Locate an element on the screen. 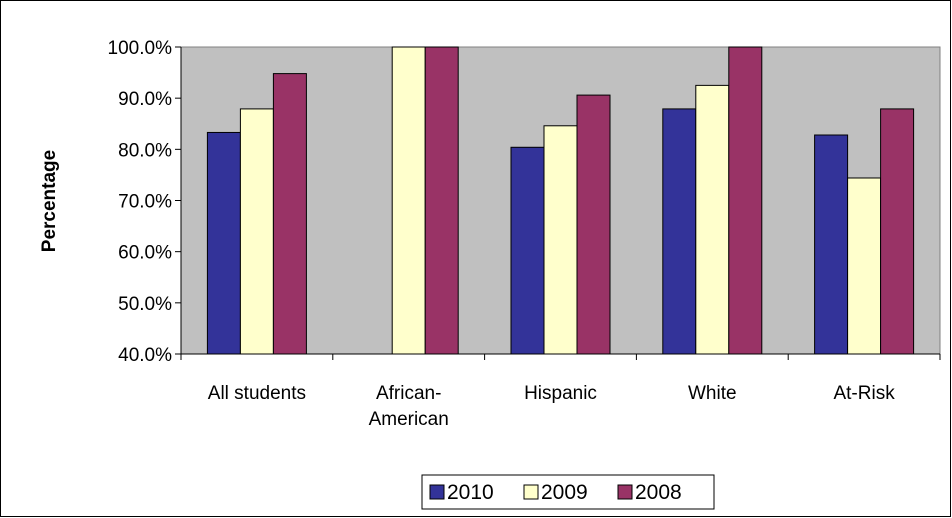  legend-swatch-2009 is located at coordinates (531, 492).